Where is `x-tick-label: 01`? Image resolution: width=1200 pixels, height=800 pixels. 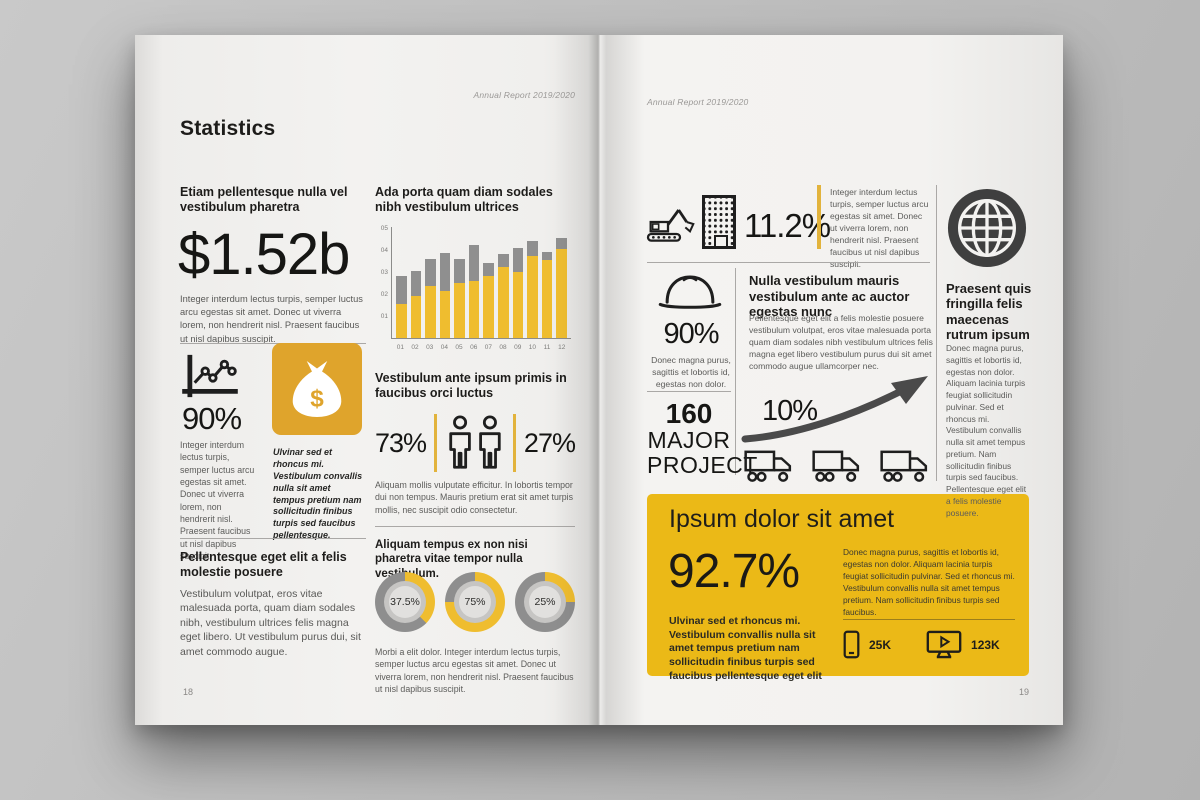
x-tick-label: 01 is located at coordinates (400, 347).